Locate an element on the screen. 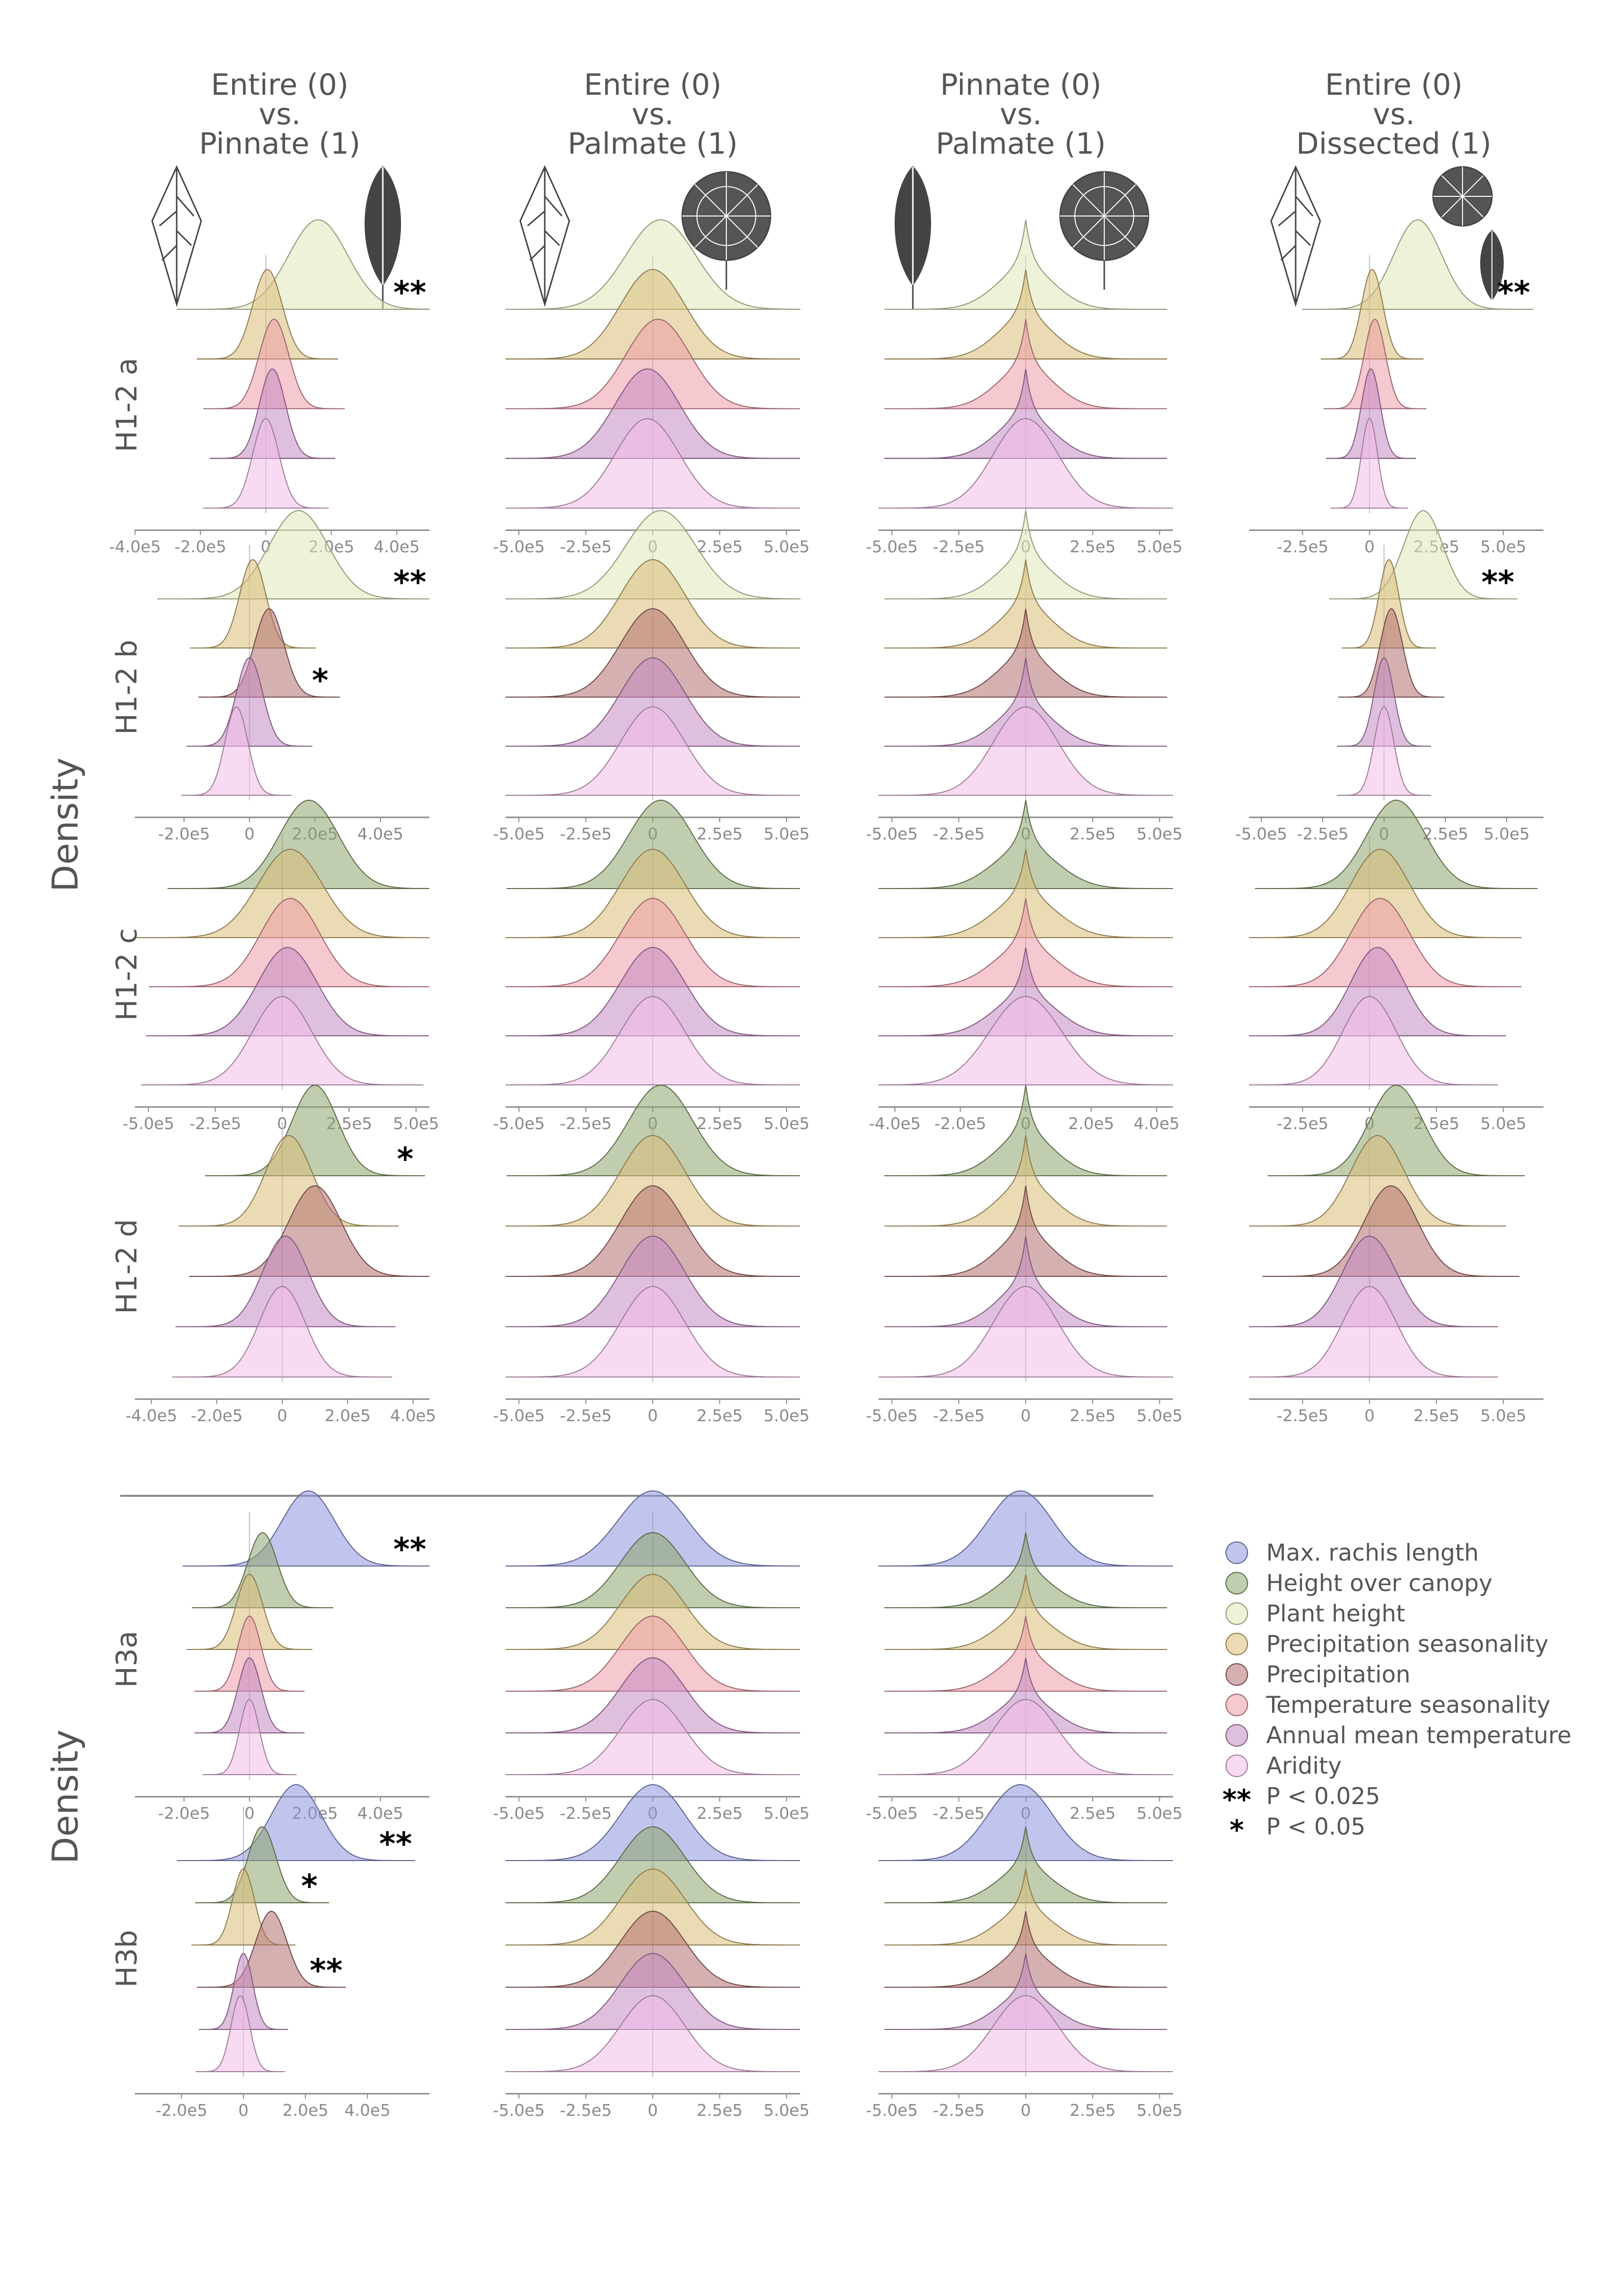 This screenshot has height=2296, width=1623. column-title-1-line-3: Pinnate (1) is located at coordinates (280, 144).